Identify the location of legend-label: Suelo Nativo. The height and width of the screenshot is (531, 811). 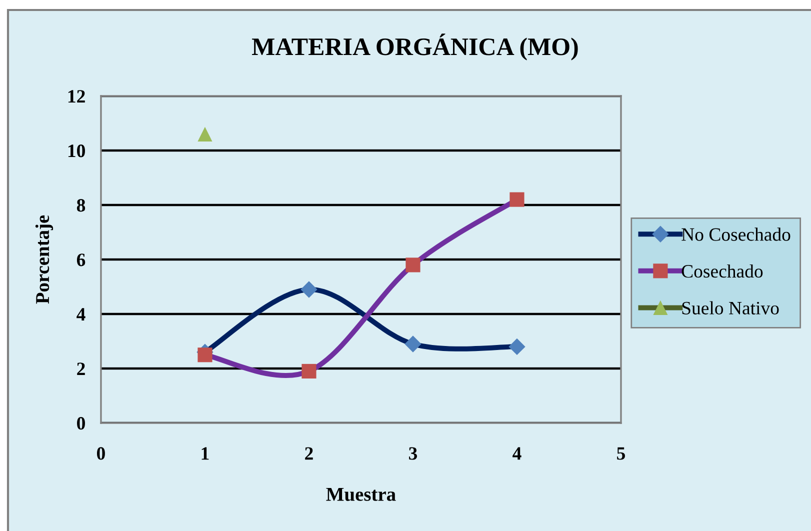
(730, 307).